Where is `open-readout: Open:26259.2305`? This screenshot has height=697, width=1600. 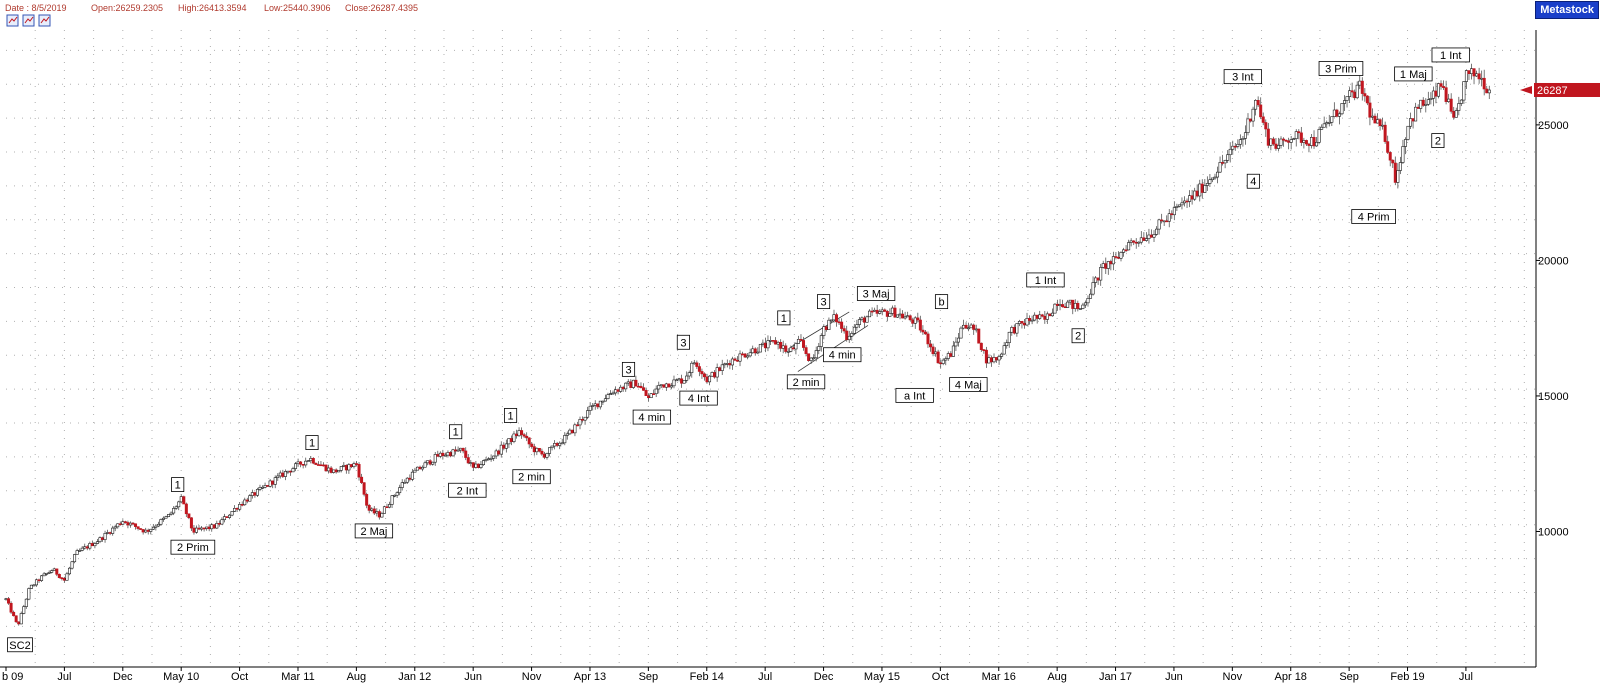
open-readout: Open:26259.2305 is located at coordinates (127, 8).